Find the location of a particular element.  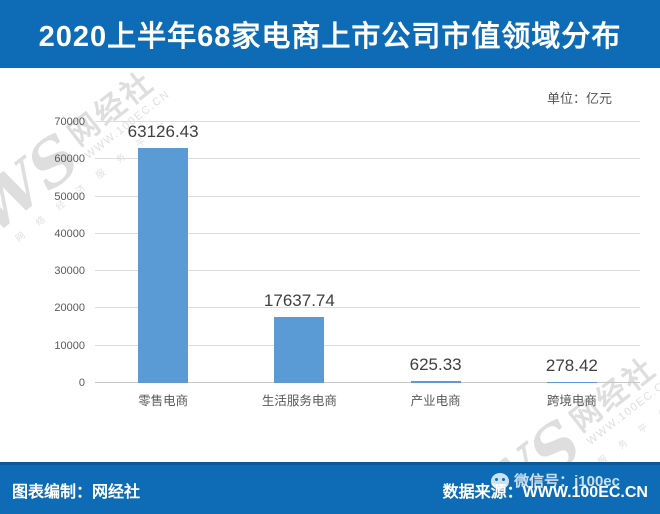

y-tick-label: 60000 is located at coordinates (69, 159).